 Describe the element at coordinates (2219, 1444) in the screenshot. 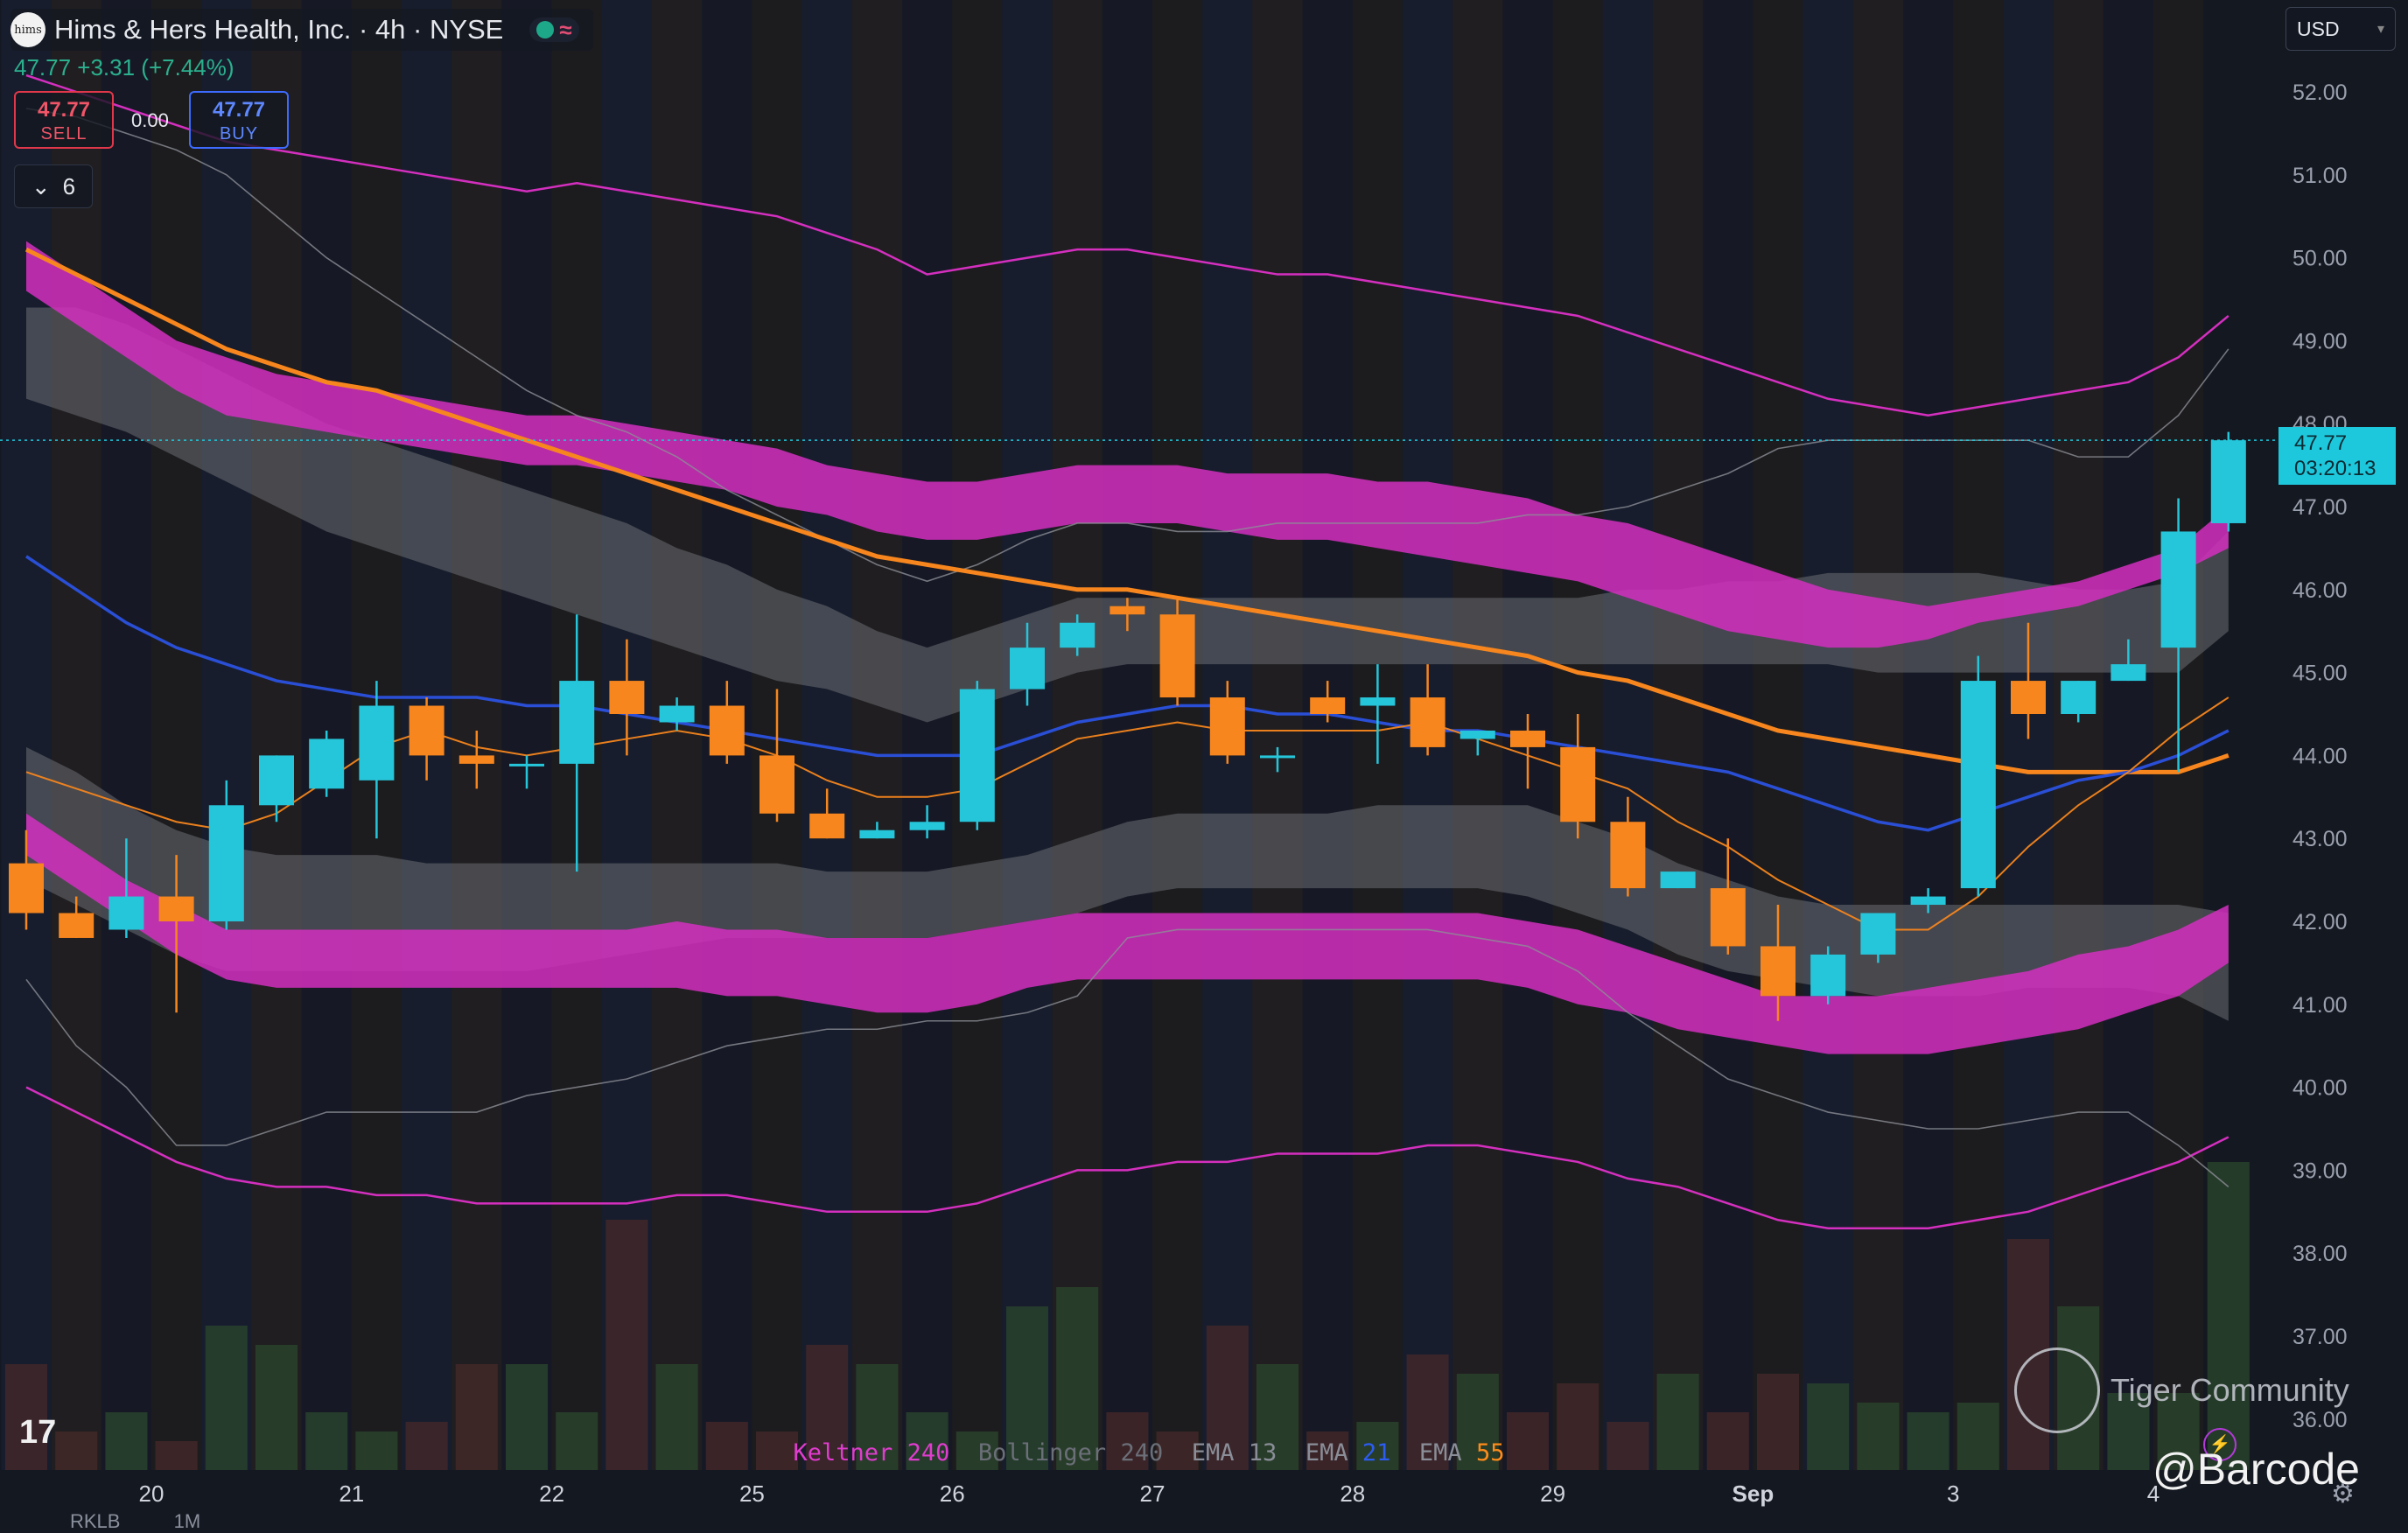

I see `lightning-icon: ⚡` at that location.